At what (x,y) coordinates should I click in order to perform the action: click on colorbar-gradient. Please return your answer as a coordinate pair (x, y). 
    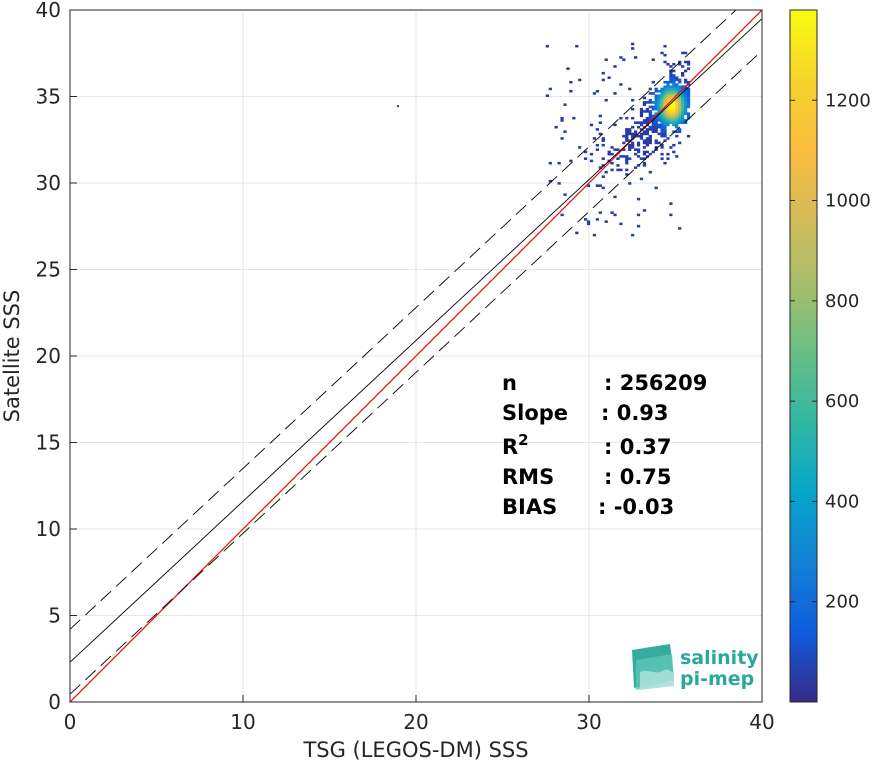
    Looking at the image, I should click on (803, 356).